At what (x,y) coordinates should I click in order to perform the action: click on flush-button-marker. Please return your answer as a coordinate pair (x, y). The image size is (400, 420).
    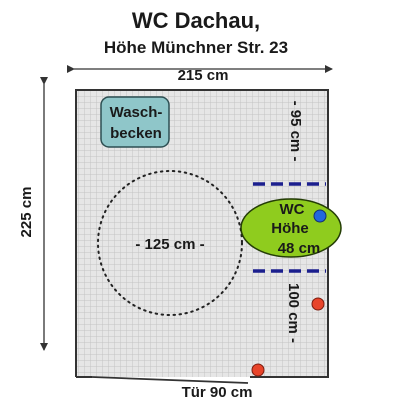
    Looking at the image, I should click on (320, 216).